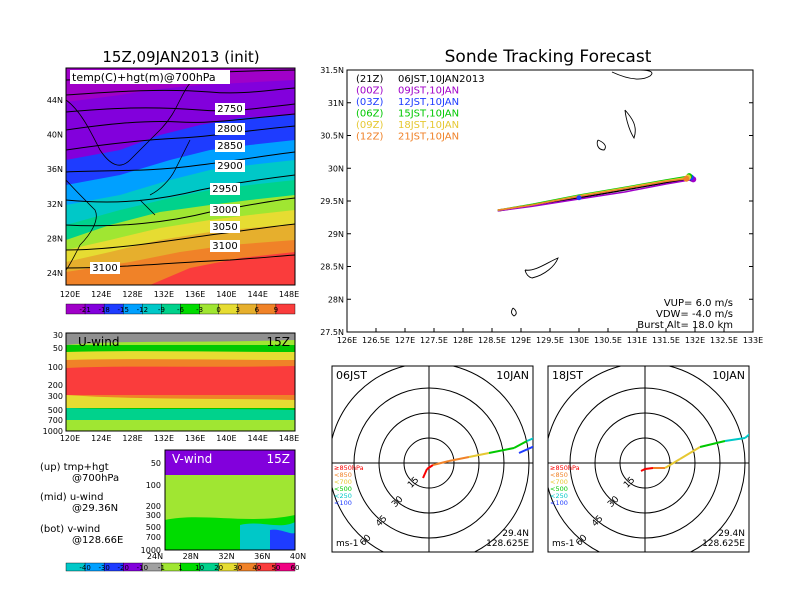 The image size is (792, 612). What do you see at coordinates (71, 497) in the screenshot?
I see `legend-mid: (mid) u-wind` at bounding box center [71, 497].